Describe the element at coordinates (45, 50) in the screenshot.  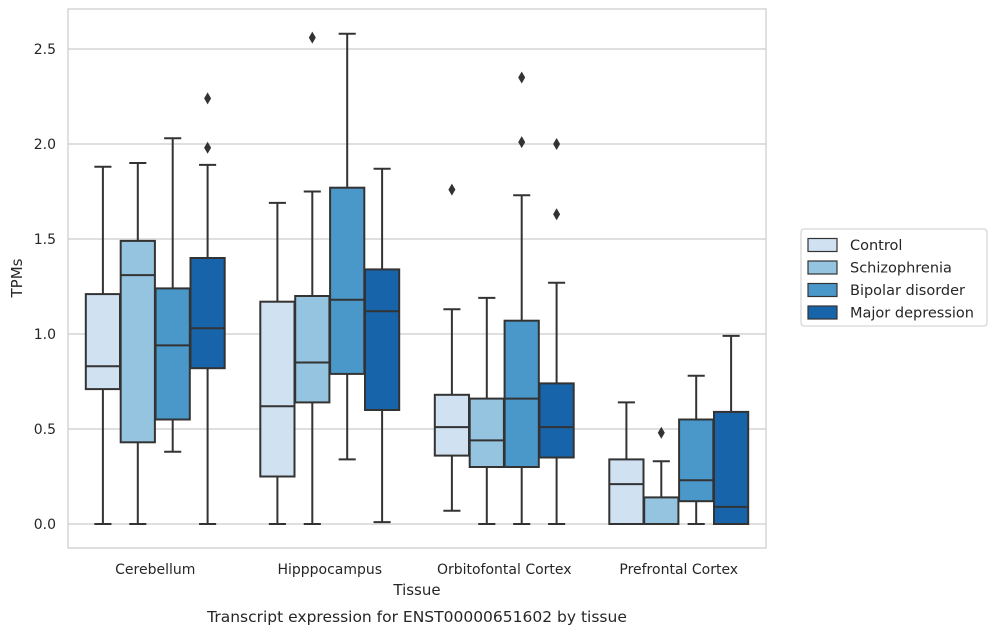
I see `y-tick-label: 2.5` at that location.